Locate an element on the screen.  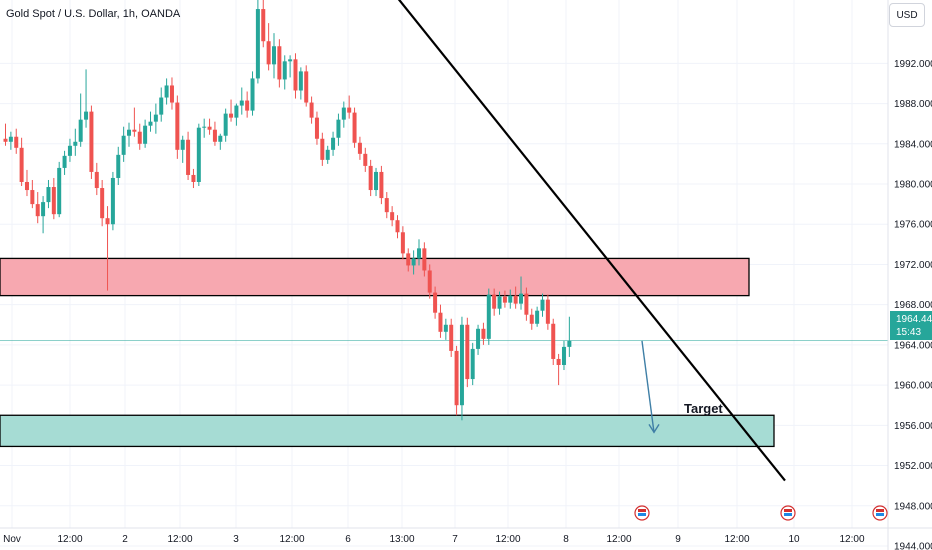
event-flags is located at coordinates (761, 513).